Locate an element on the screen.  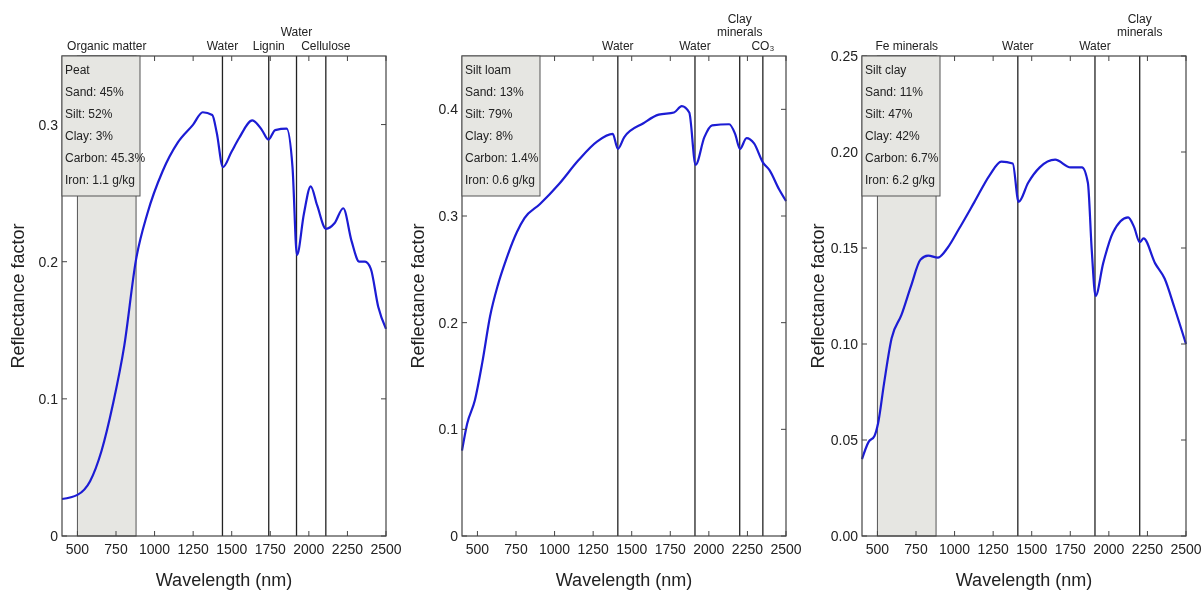
band-label: Fe minerals is located at coordinates (907, 46).